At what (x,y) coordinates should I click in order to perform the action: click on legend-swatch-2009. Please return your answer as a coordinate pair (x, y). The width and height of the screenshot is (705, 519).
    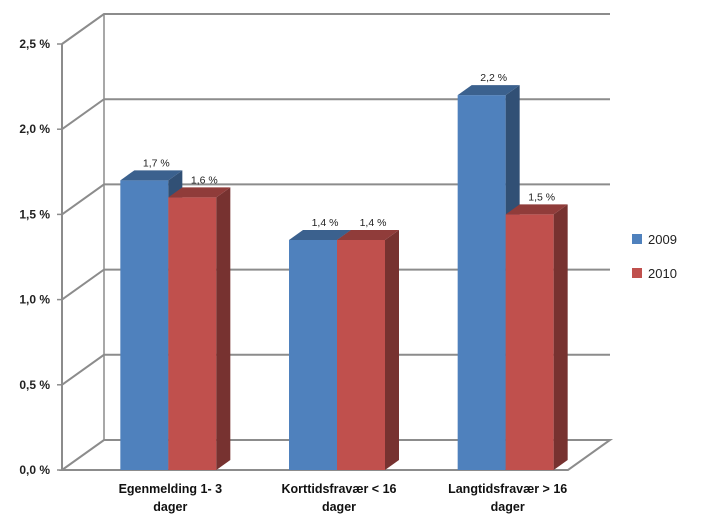
    Looking at the image, I should click on (637, 239).